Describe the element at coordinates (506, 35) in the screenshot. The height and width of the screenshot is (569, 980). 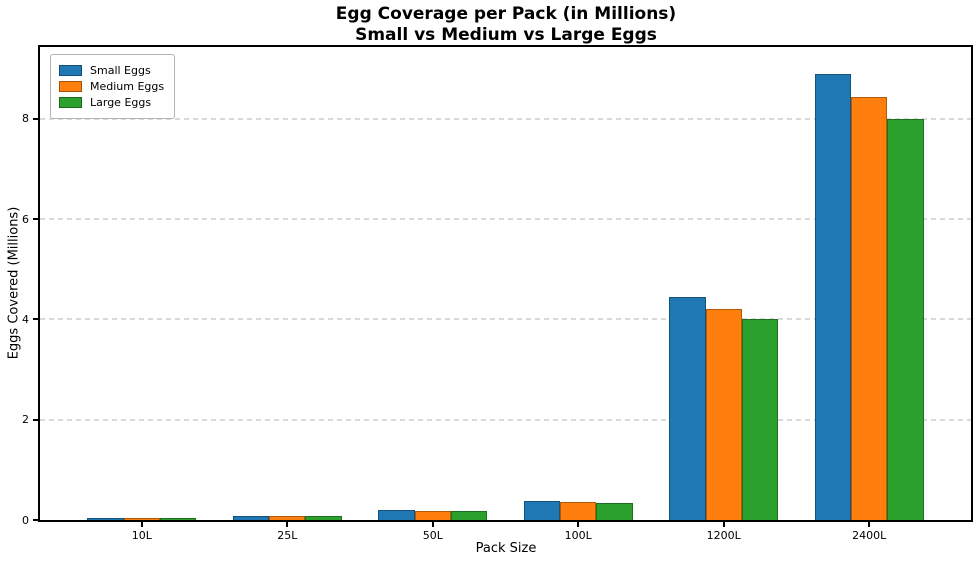
I see `chart-title-line2: Small vs Medium vs Large Eggs` at that location.